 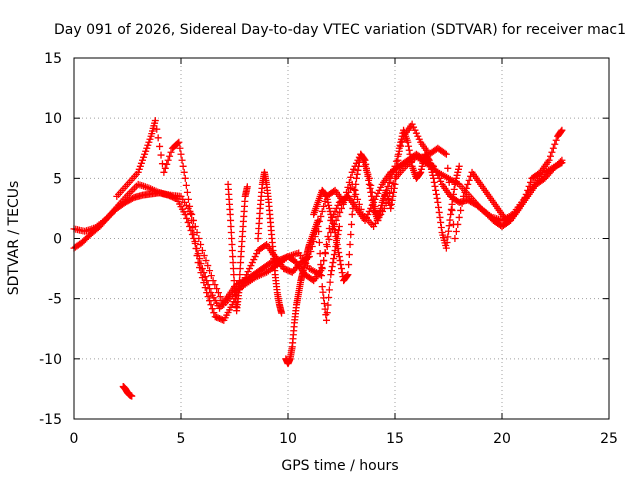 What do you see at coordinates (386, 205) in the screenshot?
I see `series-trace-g` at bounding box center [386, 205].